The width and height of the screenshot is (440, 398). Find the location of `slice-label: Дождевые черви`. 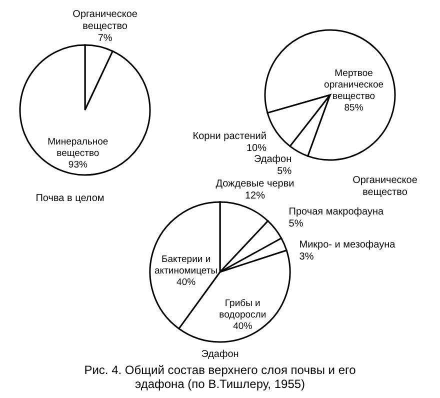

slice-label: Дождевые черви is located at coordinates (255, 184).